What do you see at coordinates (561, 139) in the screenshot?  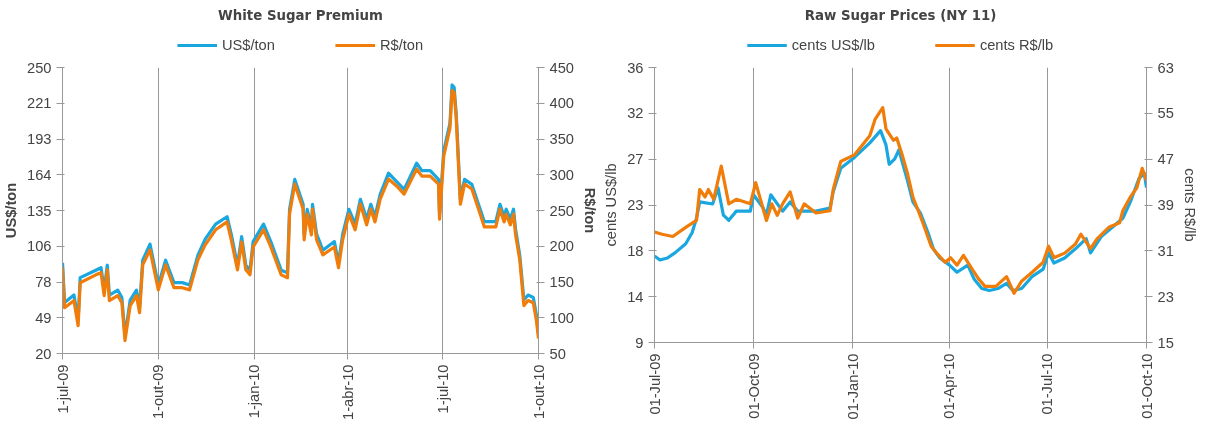 I see `y2-tick-label: 350` at bounding box center [561, 139].